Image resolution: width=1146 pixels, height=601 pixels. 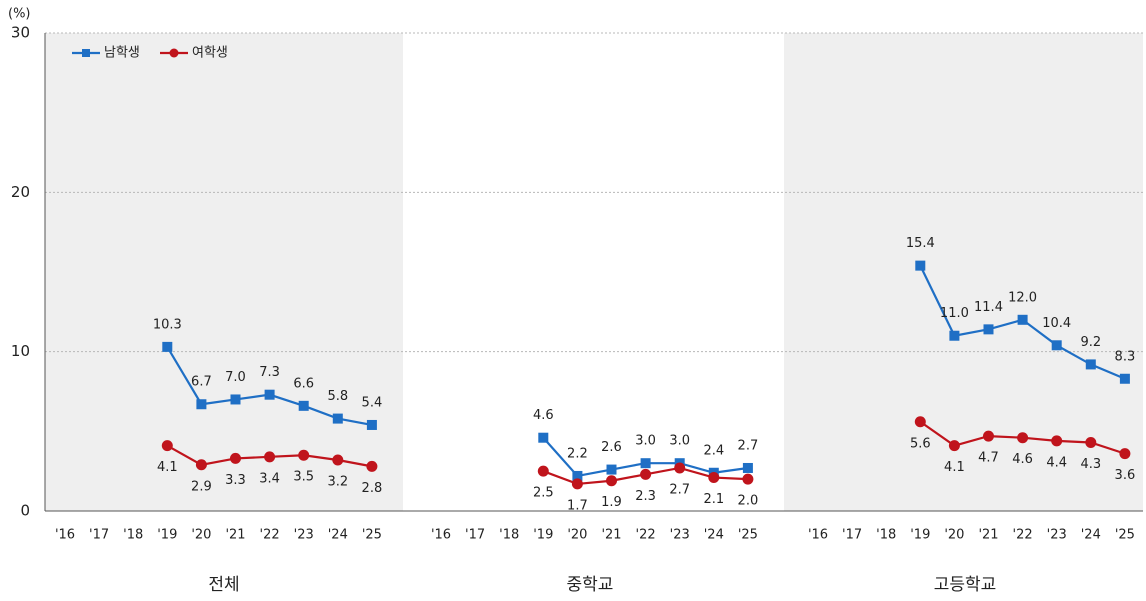 What do you see at coordinates (372, 402) in the screenshot?
I see `value-label: 5.4` at bounding box center [372, 402].